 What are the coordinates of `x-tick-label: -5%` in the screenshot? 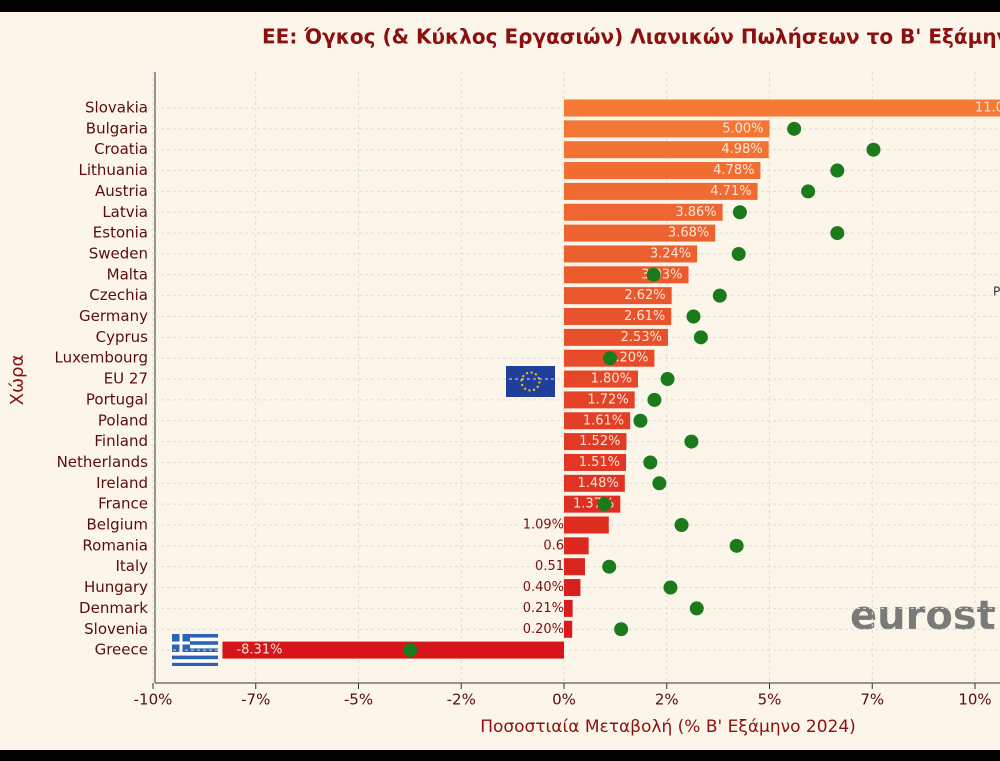 It's located at (358, 700).